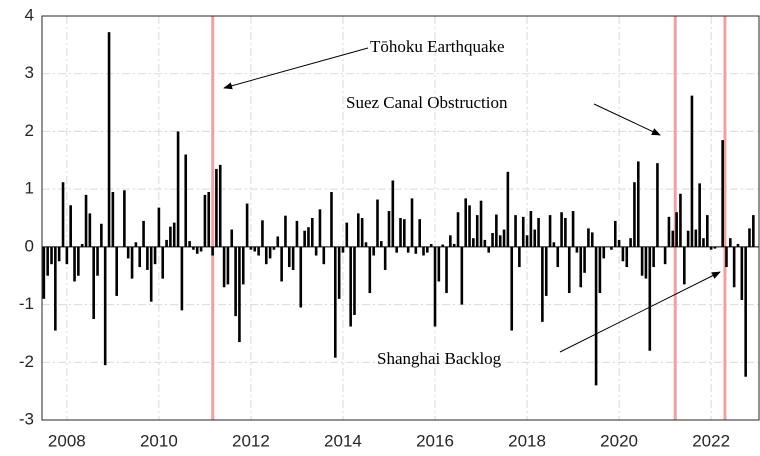  I want to click on arrow, so click(296, 68).